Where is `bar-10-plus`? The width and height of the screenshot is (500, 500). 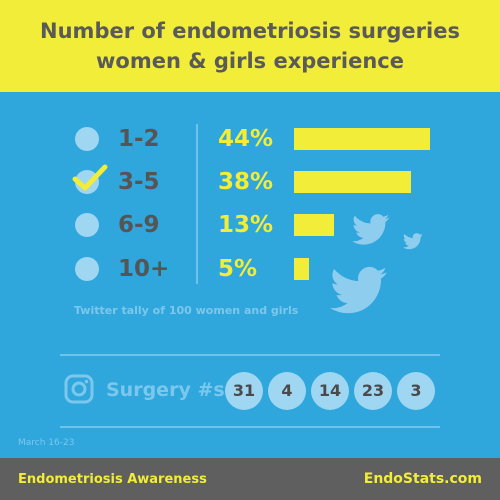 bar-10-plus is located at coordinates (302, 269).